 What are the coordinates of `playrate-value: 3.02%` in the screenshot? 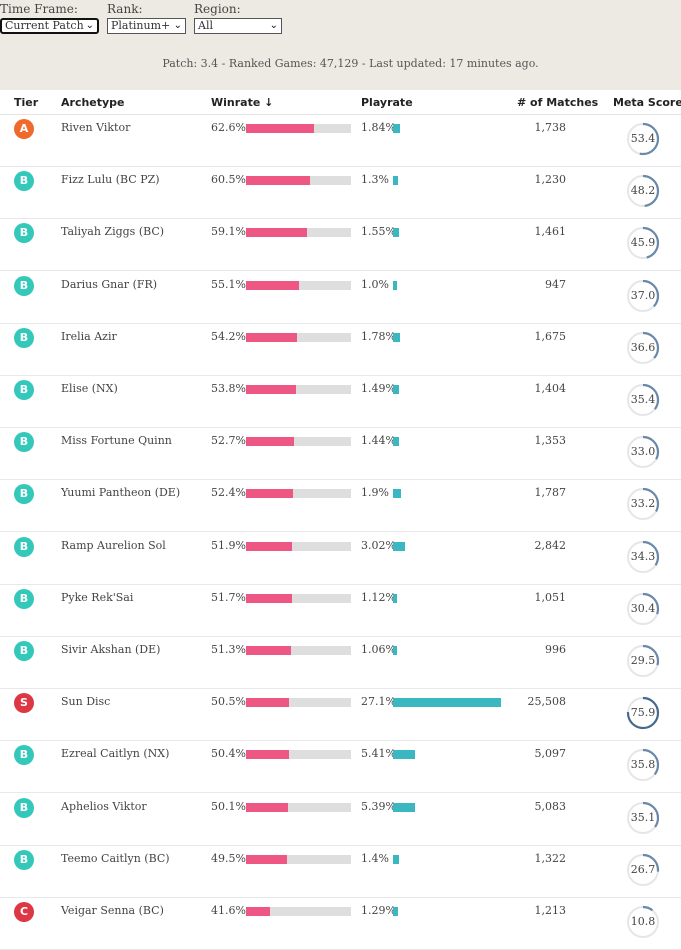 It's located at (378, 545).